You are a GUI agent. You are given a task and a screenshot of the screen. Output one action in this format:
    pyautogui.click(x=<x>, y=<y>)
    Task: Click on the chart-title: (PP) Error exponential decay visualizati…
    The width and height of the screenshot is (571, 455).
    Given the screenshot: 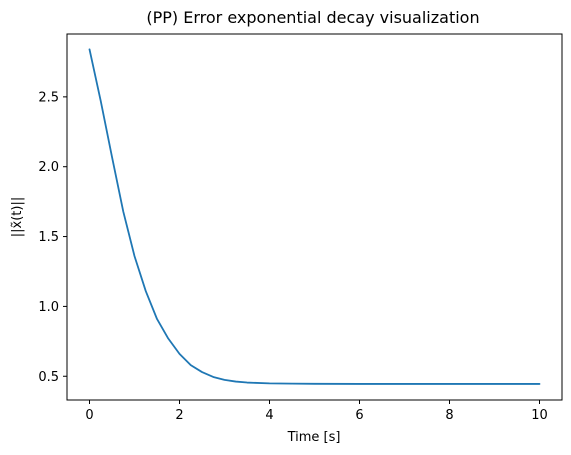 What is the action you would take?
    pyautogui.click(x=312, y=17)
    